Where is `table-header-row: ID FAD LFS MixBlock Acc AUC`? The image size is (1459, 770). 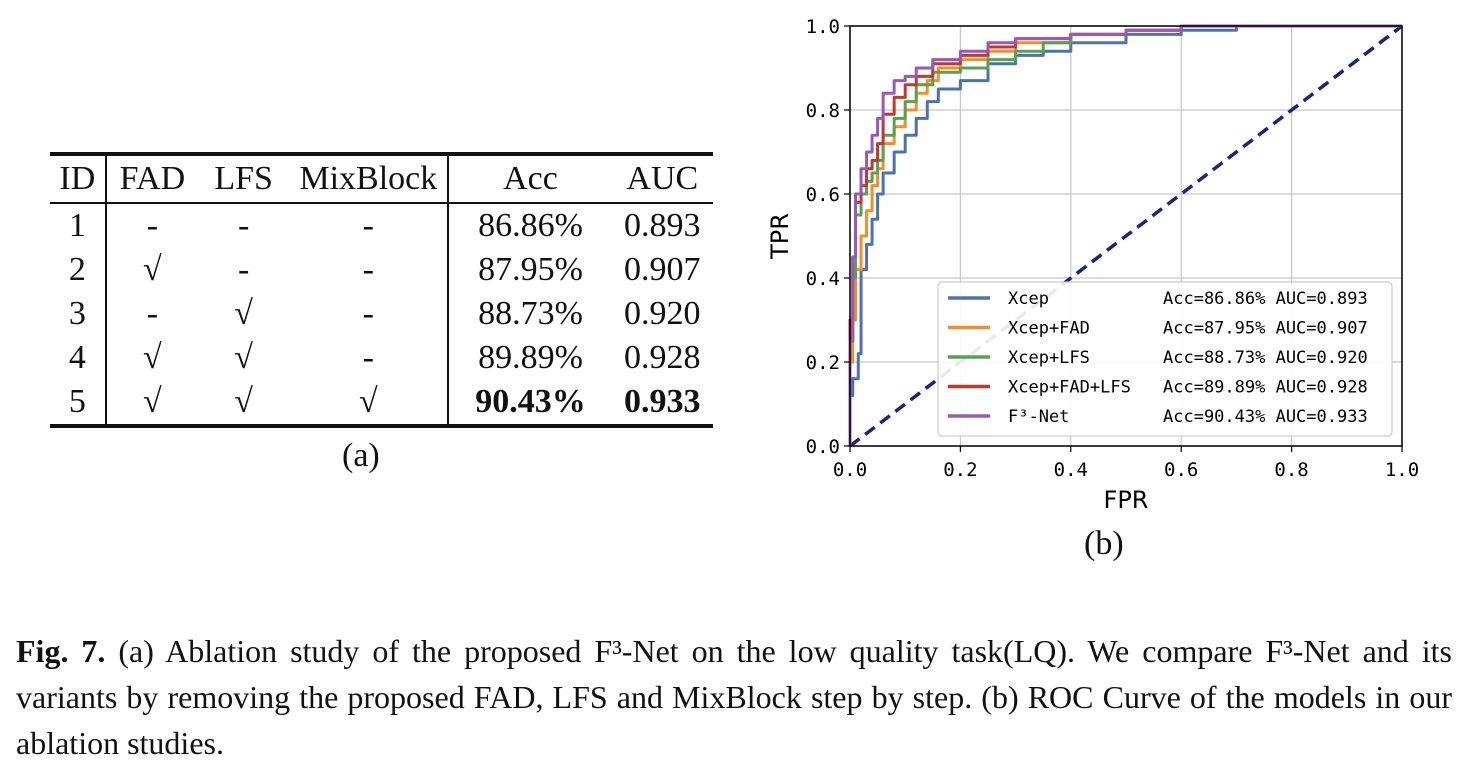
table-header-row: ID FAD LFS MixBlock Acc AUC is located at coordinates (381, 179).